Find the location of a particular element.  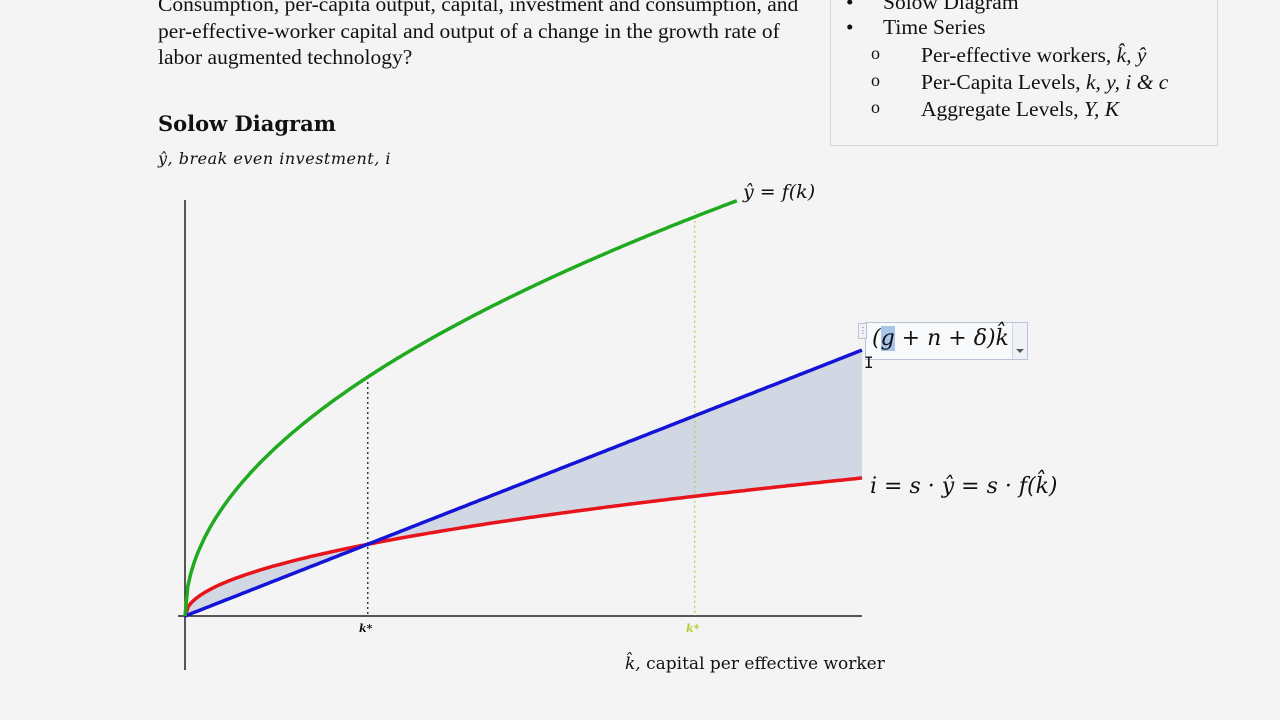

investment-curve is located at coordinates (523, 546).